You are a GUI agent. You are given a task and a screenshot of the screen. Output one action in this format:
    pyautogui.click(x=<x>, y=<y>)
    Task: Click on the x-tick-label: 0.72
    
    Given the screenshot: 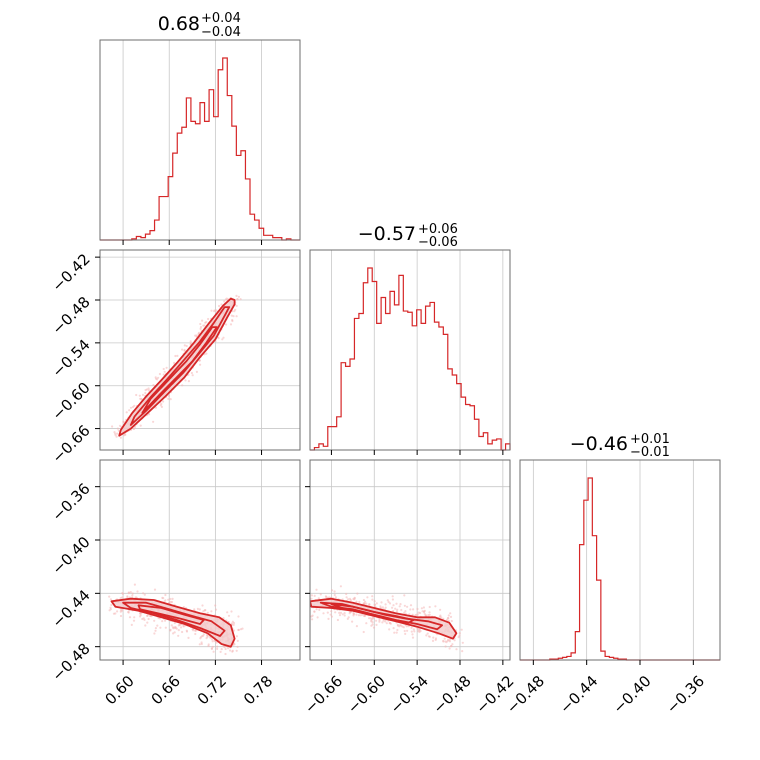 What is the action you would take?
    pyautogui.click(x=212, y=690)
    